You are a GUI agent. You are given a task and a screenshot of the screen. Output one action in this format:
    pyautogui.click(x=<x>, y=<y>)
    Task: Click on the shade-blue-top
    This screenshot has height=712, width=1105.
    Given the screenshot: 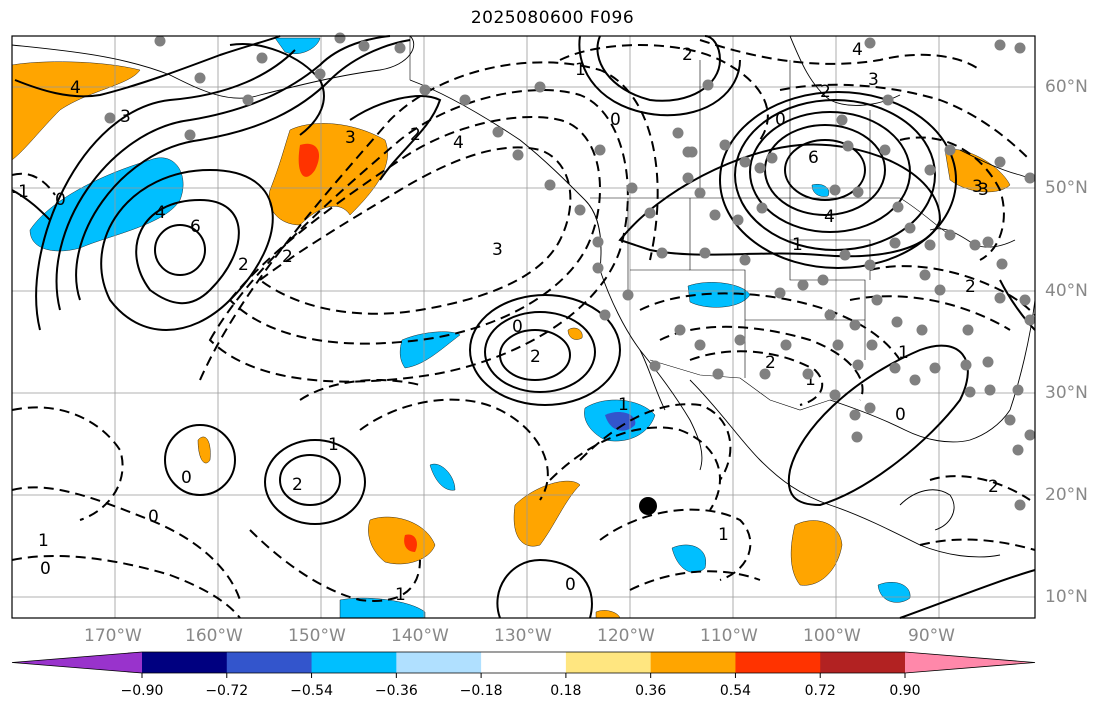 What is the action you would take?
    pyautogui.click(x=297, y=45)
    